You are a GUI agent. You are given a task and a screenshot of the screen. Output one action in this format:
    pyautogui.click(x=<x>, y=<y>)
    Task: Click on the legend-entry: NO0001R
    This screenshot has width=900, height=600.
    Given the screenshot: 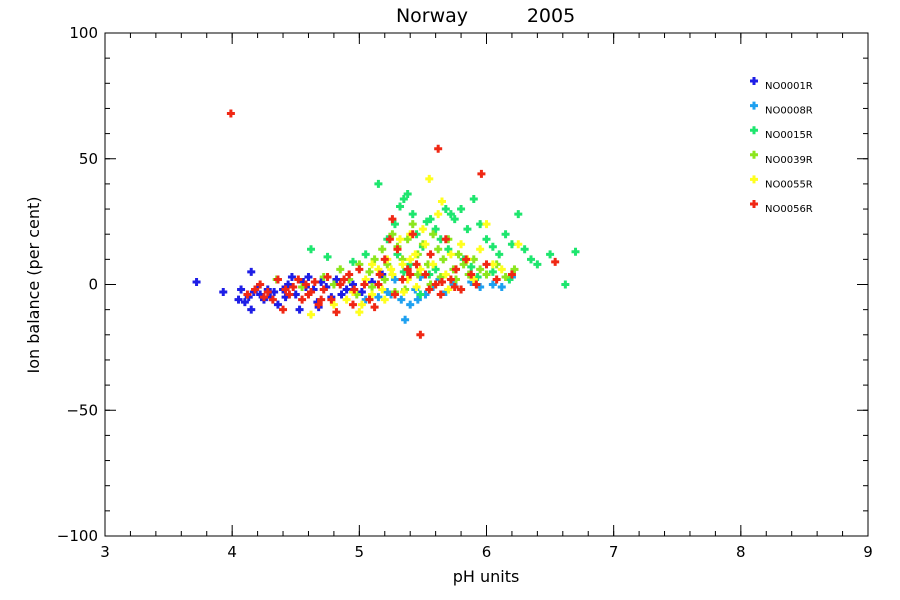 What is the action you would take?
    pyautogui.click(x=781, y=84)
    